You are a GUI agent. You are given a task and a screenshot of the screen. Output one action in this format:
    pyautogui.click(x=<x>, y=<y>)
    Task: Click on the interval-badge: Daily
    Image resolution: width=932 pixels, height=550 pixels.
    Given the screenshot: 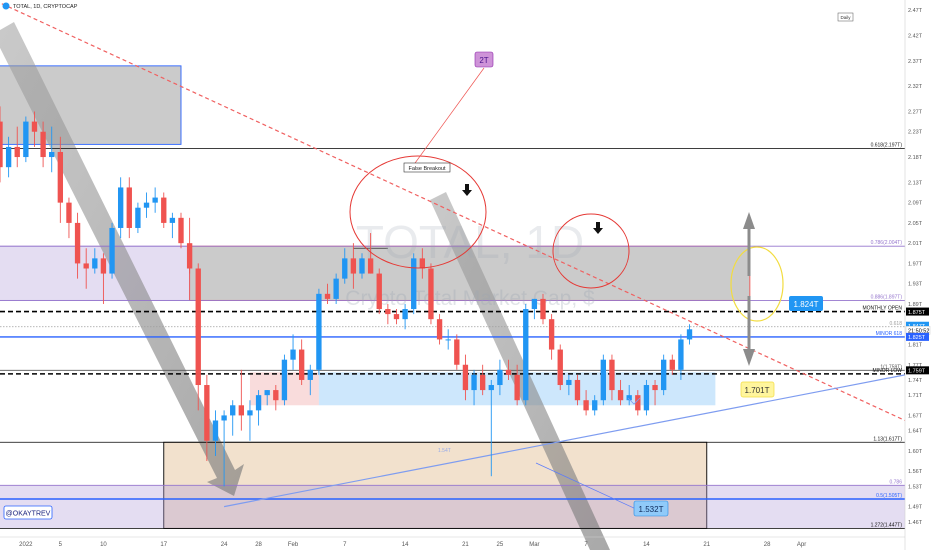 What is the action you would take?
    pyautogui.click(x=845, y=17)
    